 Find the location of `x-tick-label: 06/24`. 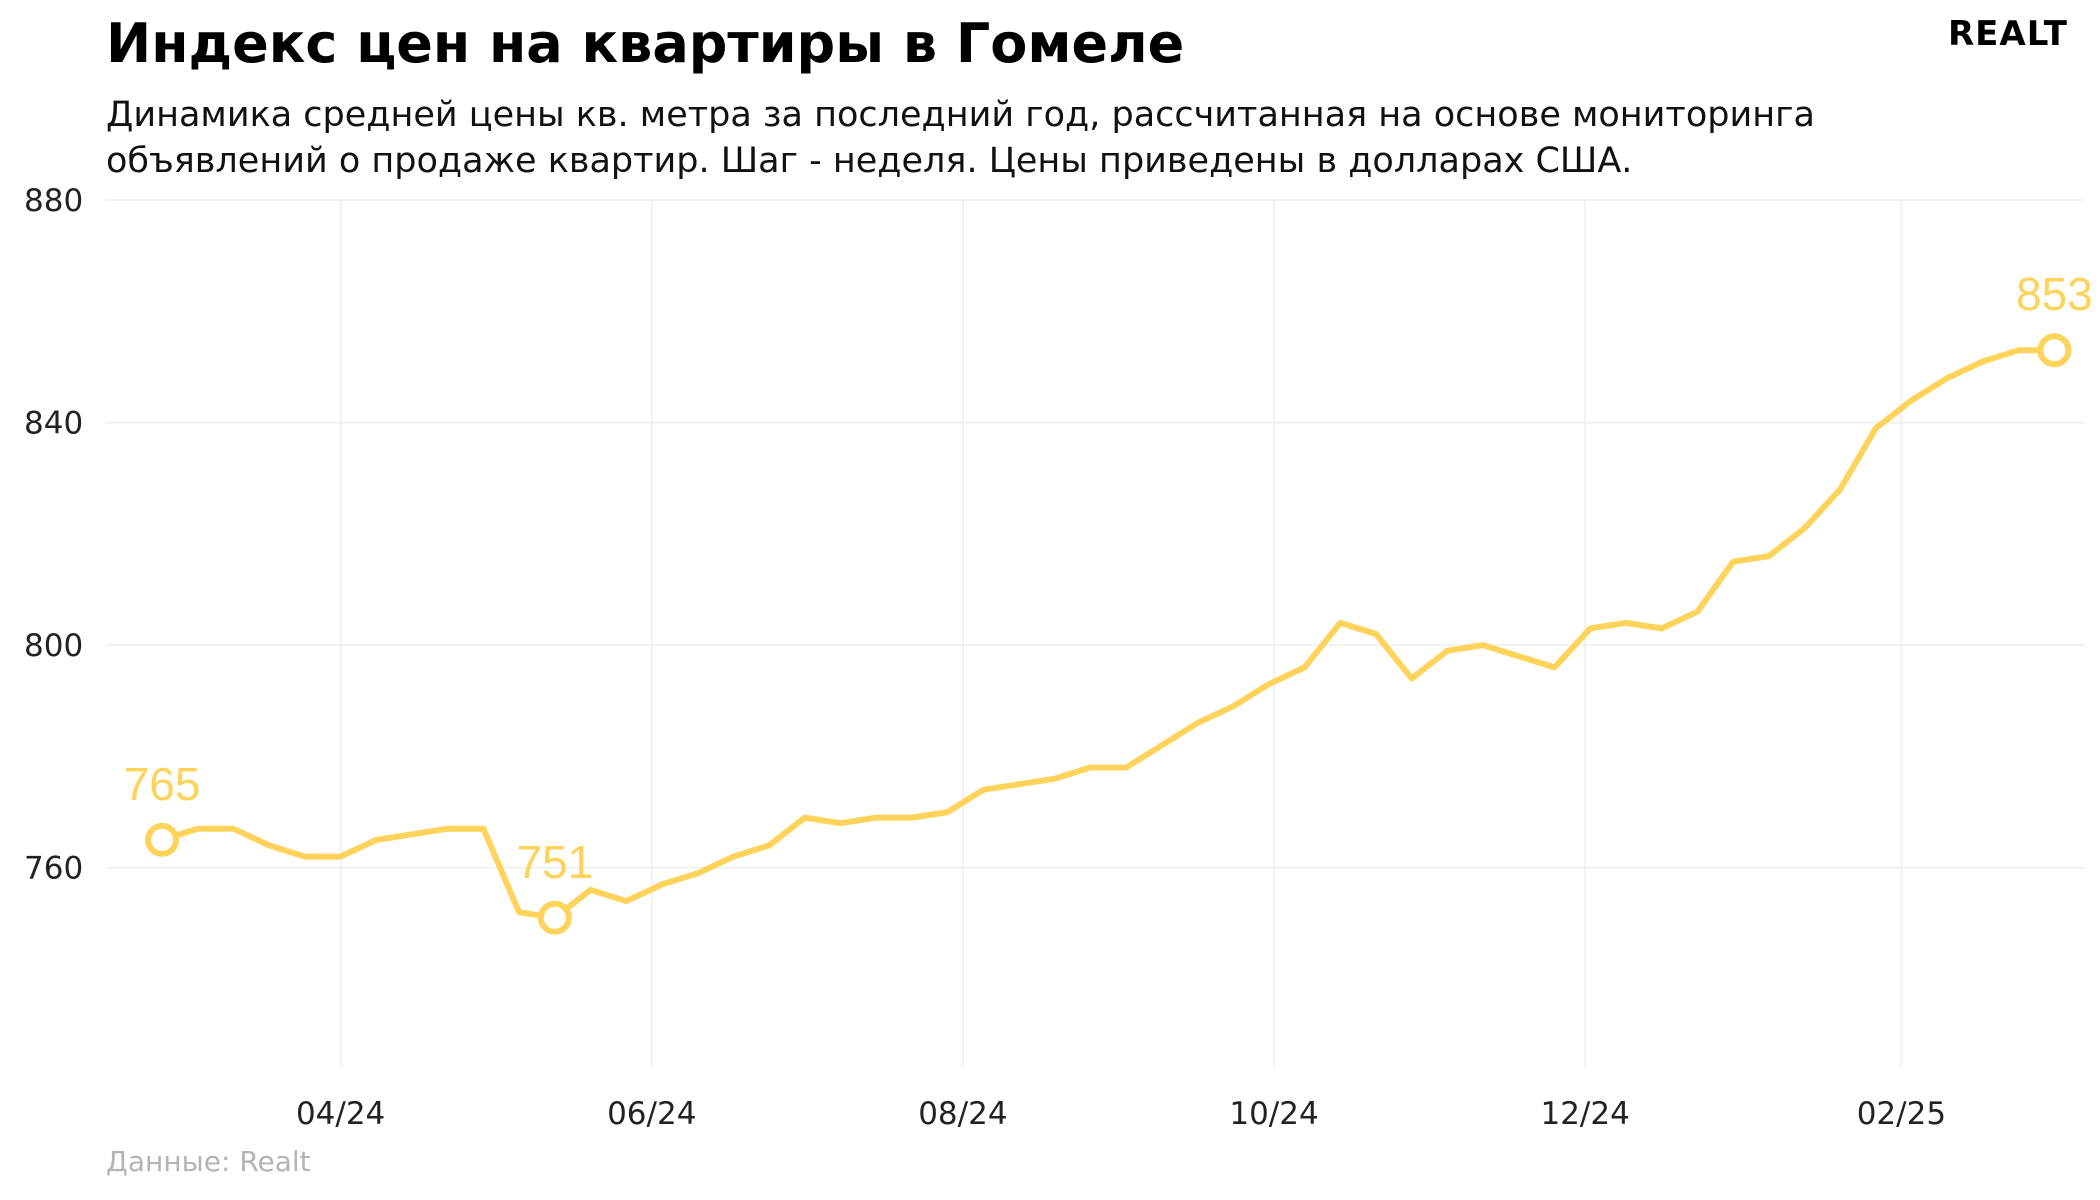

x-tick-label: 06/24 is located at coordinates (651, 1114).